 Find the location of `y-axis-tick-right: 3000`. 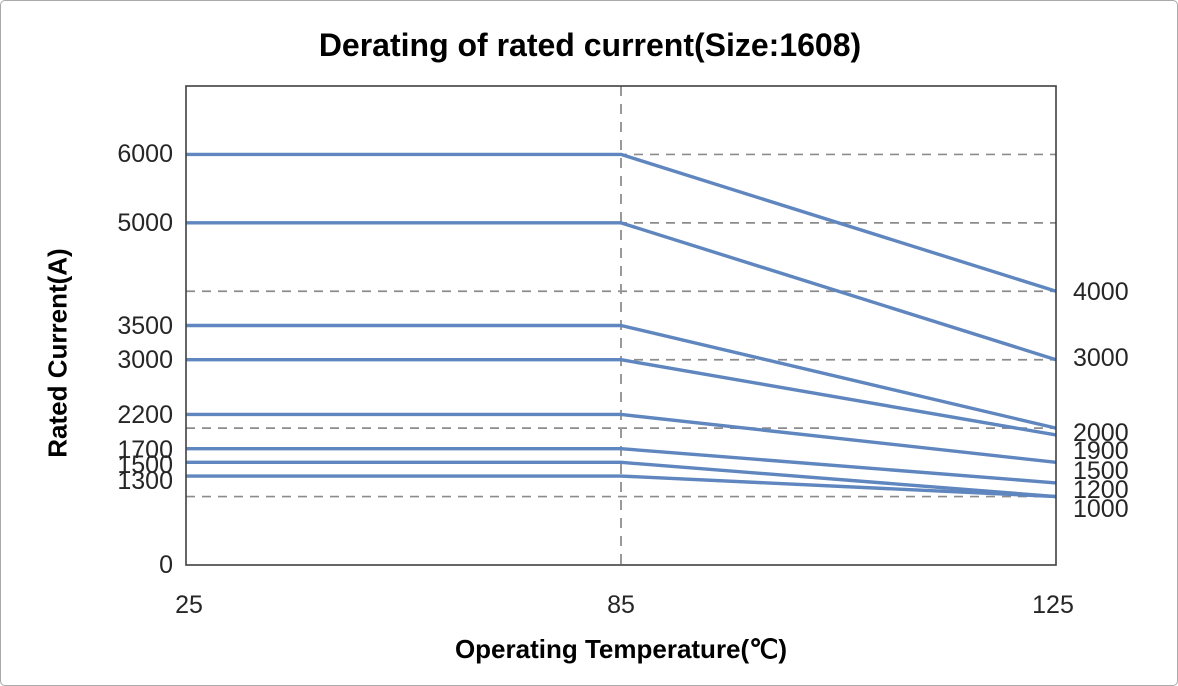

y-axis-tick-right: 3000 is located at coordinates (1101, 358).